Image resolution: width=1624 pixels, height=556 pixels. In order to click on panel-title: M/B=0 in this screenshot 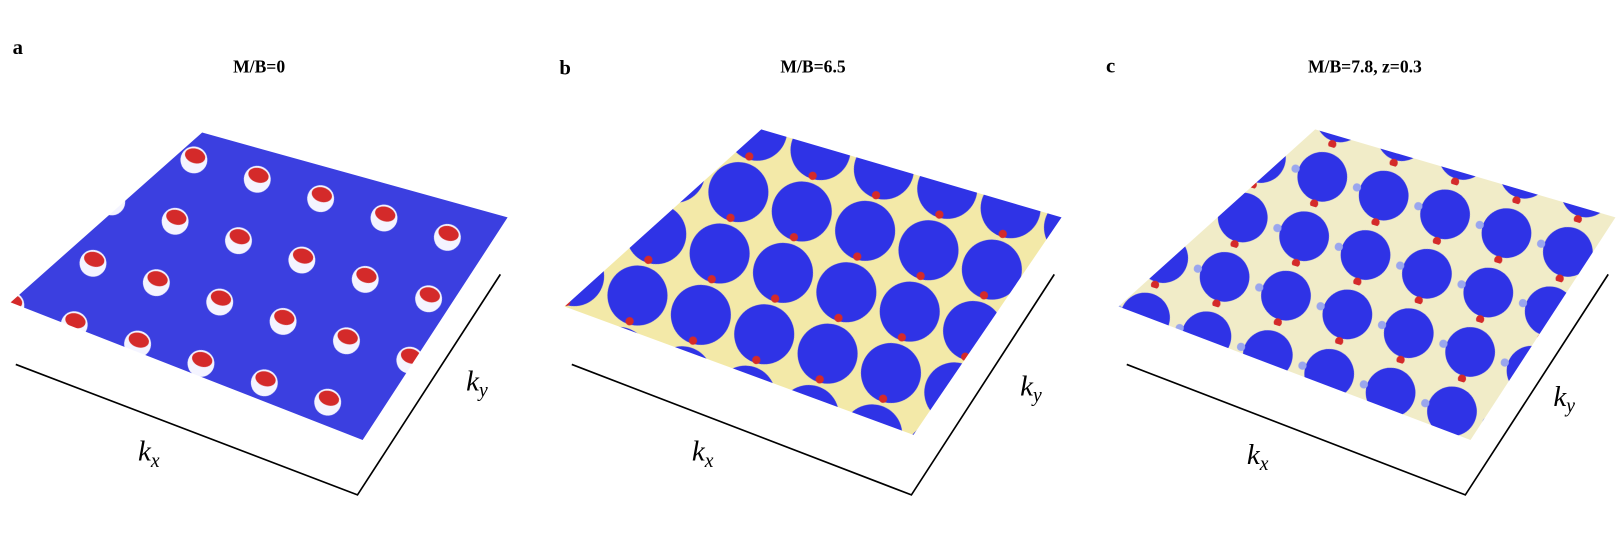, I will do `click(259, 66)`.